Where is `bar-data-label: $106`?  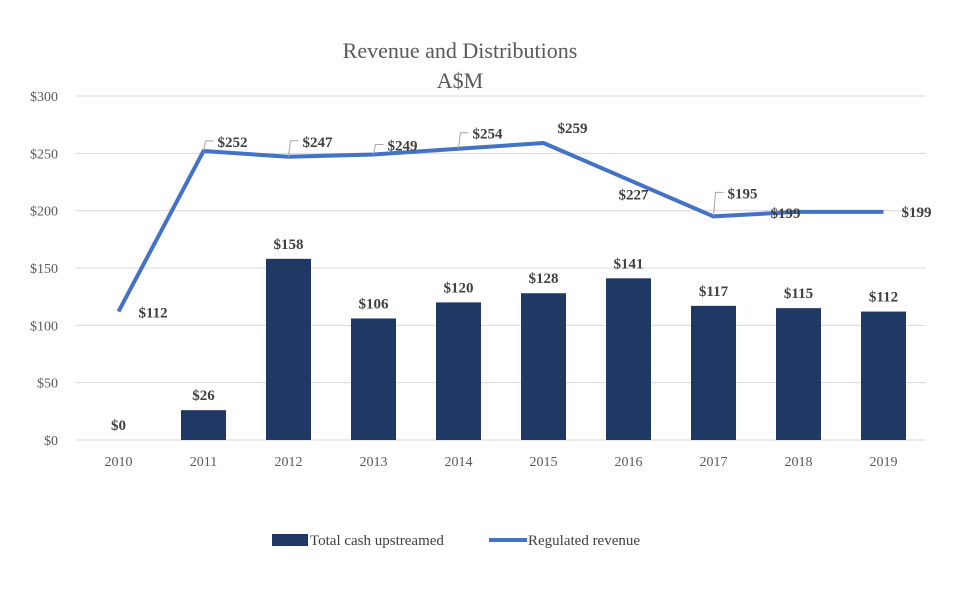 bar-data-label: $106 is located at coordinates (374, 304).